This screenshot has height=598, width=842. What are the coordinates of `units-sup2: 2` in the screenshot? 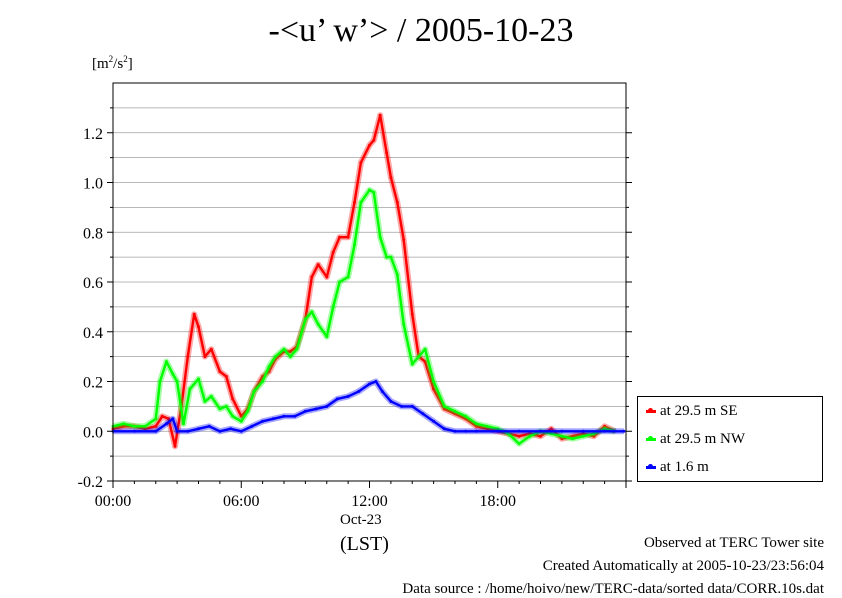 It's located at (125, 59).